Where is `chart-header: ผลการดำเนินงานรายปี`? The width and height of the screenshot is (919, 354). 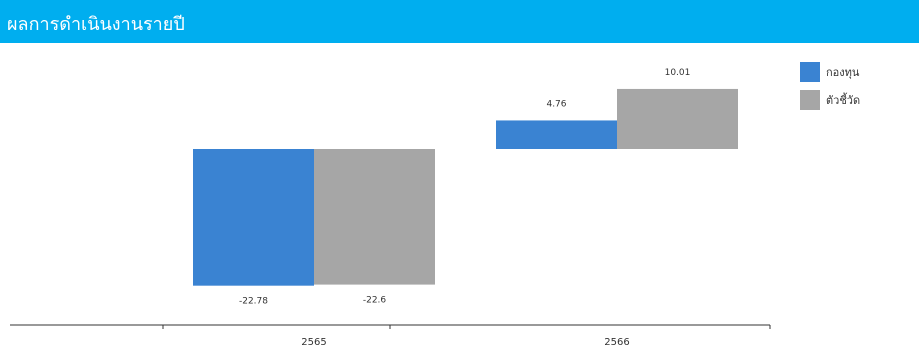 chart-header: ผลการดำเนินงานรายปี is located at coordinates (459, 21).